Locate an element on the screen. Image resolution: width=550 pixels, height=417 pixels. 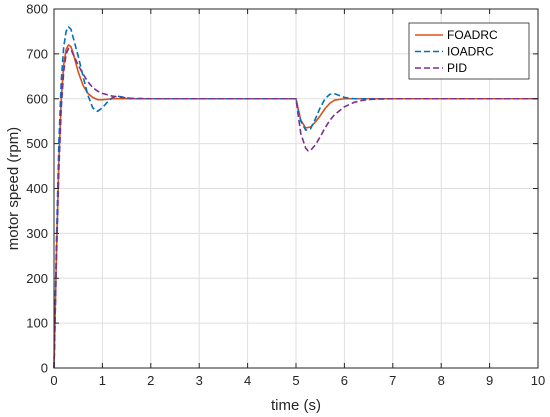
y-tick-label: 700 is located at coordinates (37, 53).